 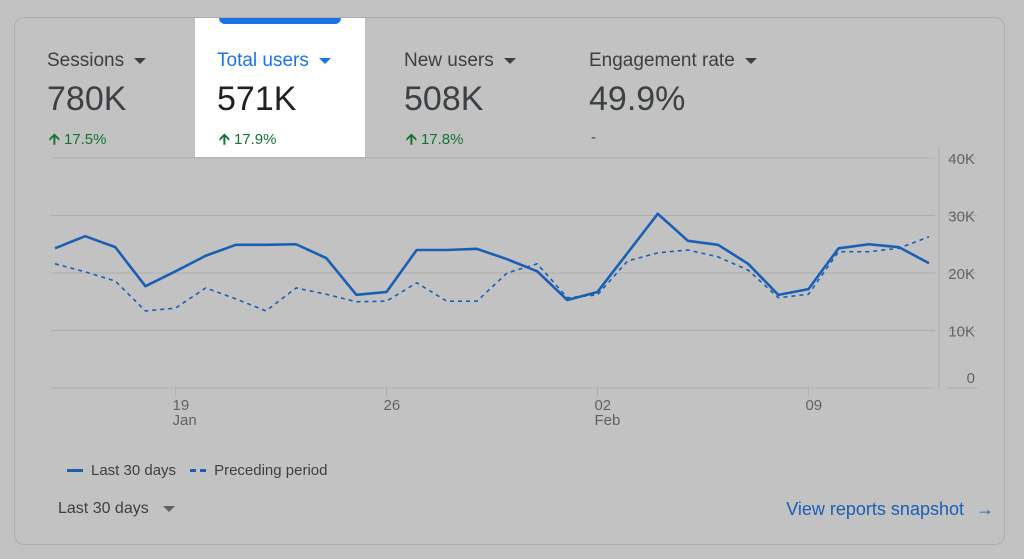 I want to click on metric-change: 🡩 17.8%, so click(x=435, y=139).